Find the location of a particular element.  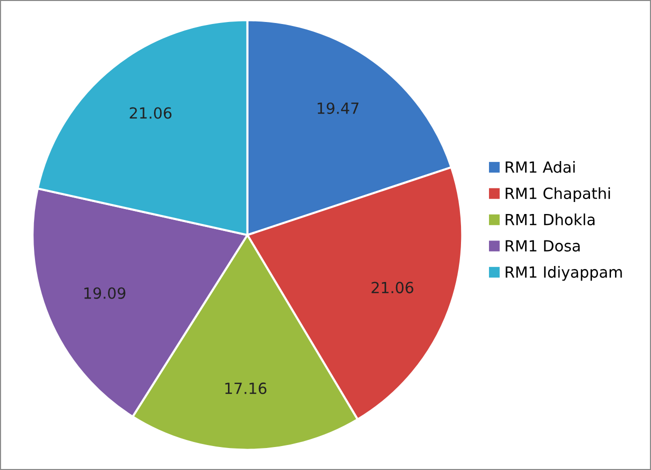

data-label: 19.47 is located at coordinates (338, 108).